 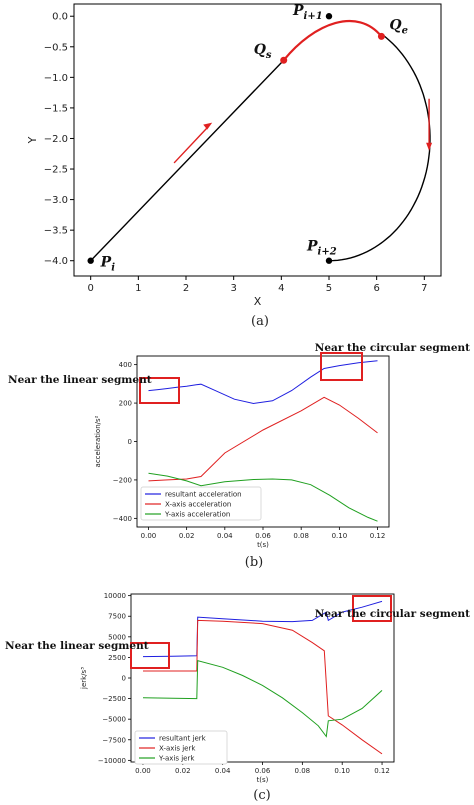 I want to click on y-tick-label: −2.0, so click(x=56, y=139).